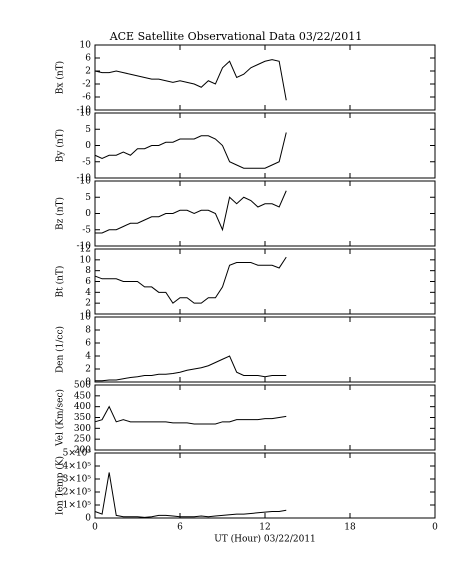  I want to click on y-axis-label: Bt (nT), so click(60, 282).